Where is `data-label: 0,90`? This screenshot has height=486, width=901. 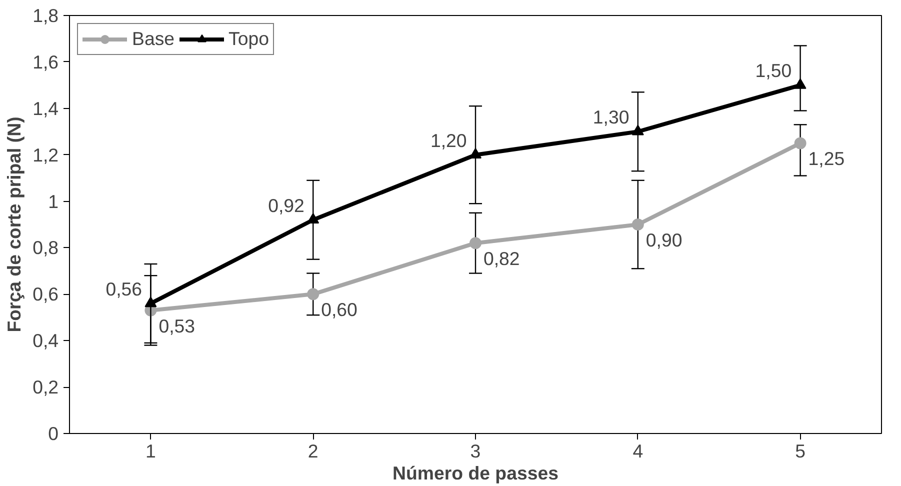
data-label: 0,90 is located at coordinates (664, 240).